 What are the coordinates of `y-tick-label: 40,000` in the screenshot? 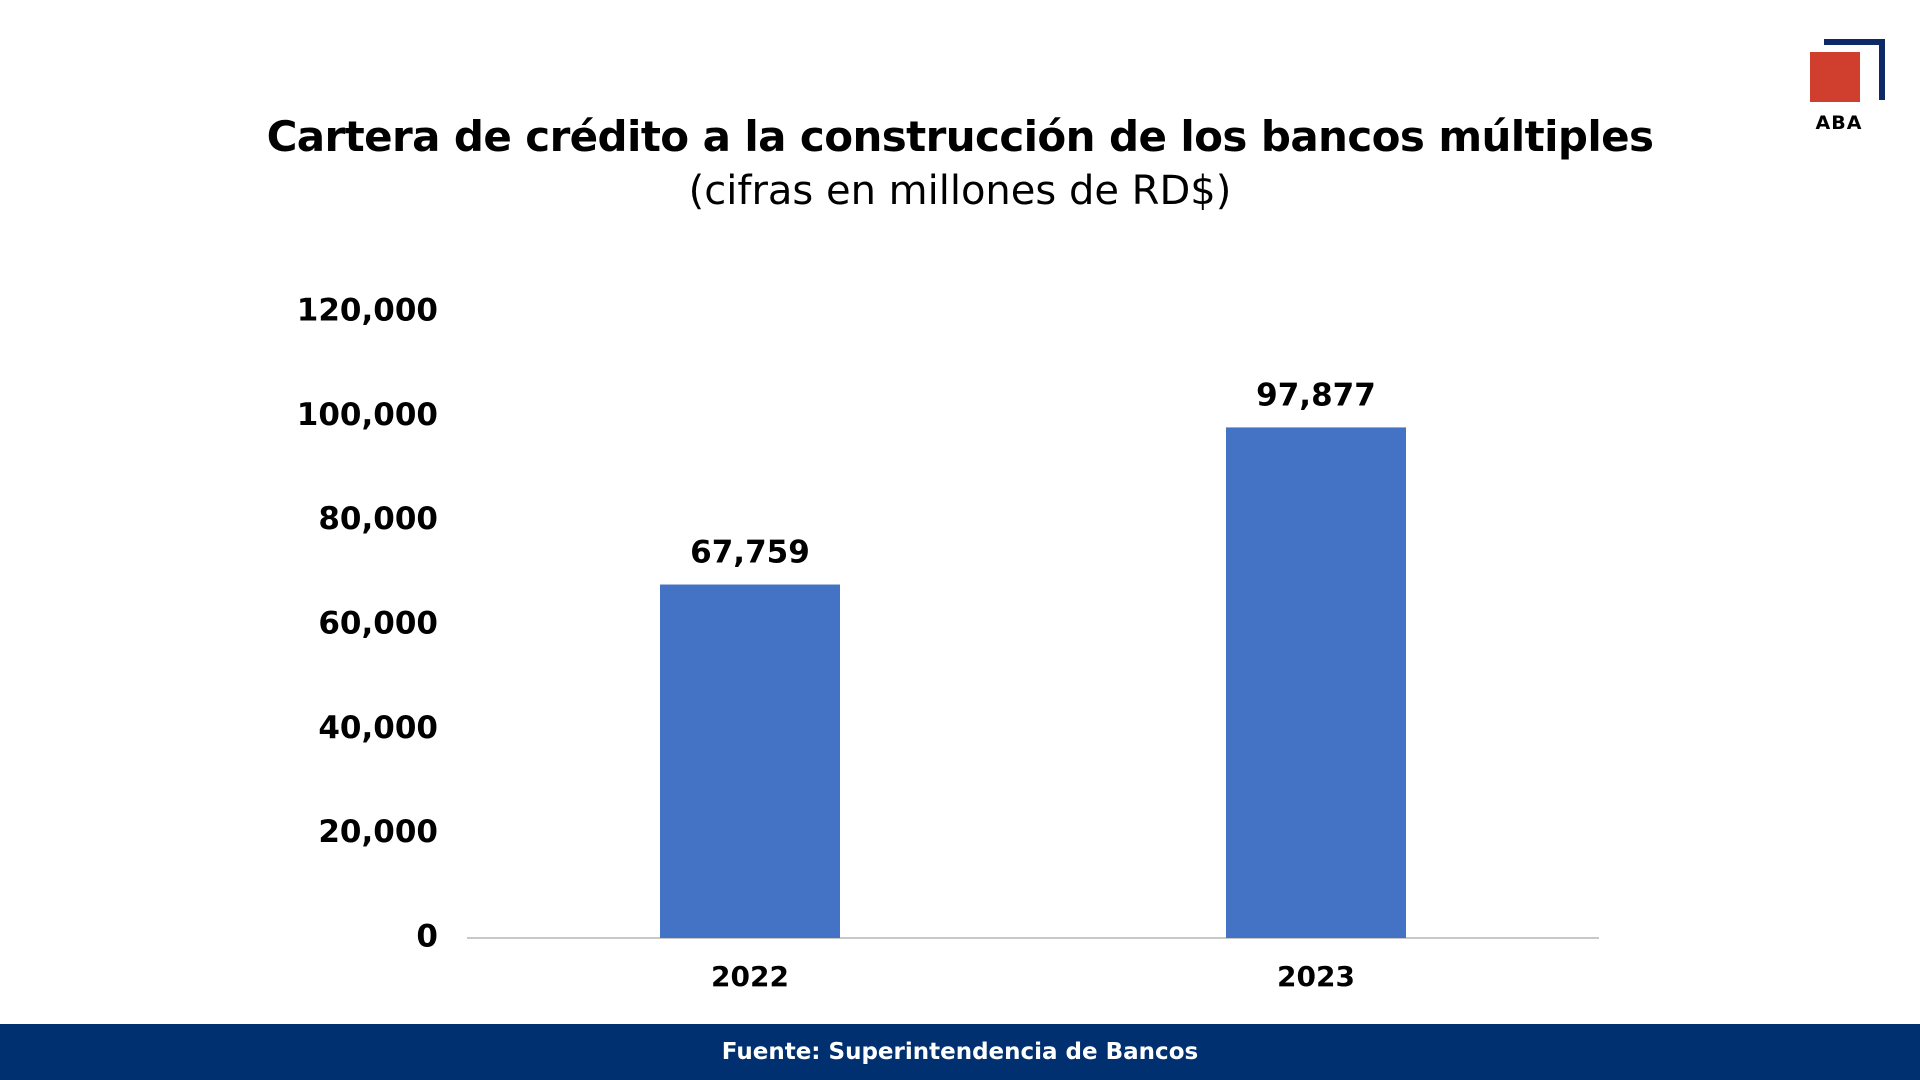 It's located at (378, 728).